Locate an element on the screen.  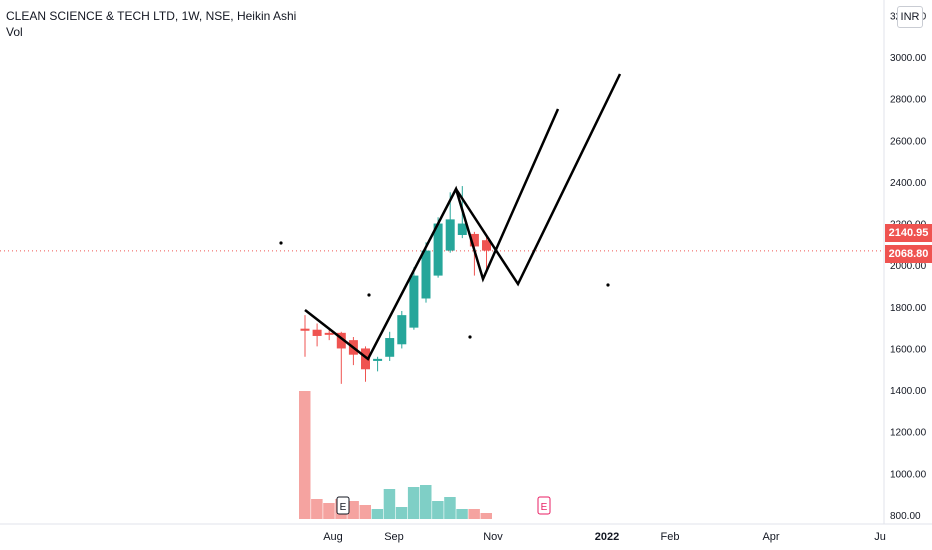
currency-badge: INR is located at coordinates (910, 17).